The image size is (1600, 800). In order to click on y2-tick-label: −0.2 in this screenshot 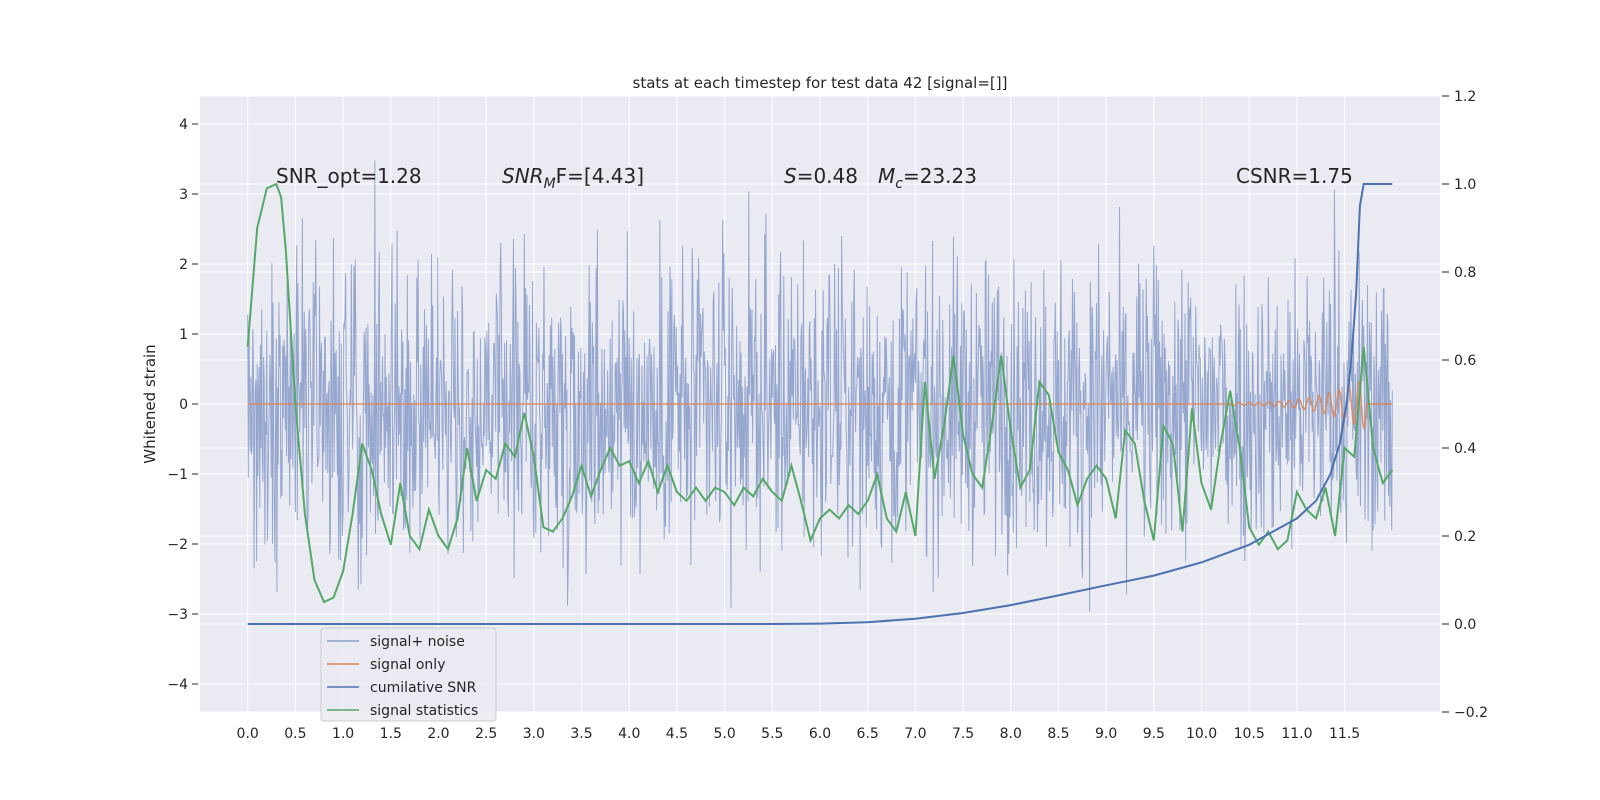, I will do `click(1471, 713)`.